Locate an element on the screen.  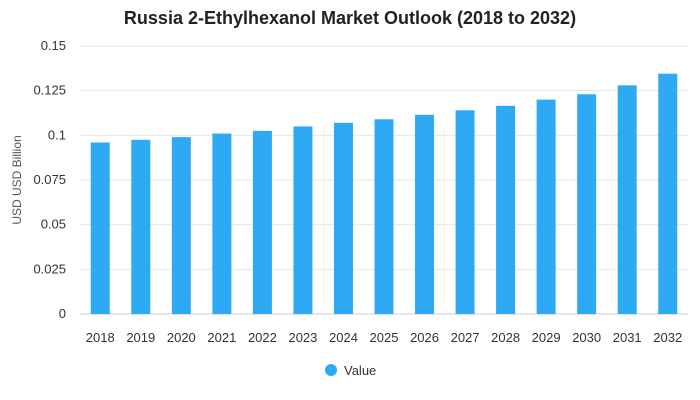
y-tick-label: 0.05 is located at coordinates (53, 224).